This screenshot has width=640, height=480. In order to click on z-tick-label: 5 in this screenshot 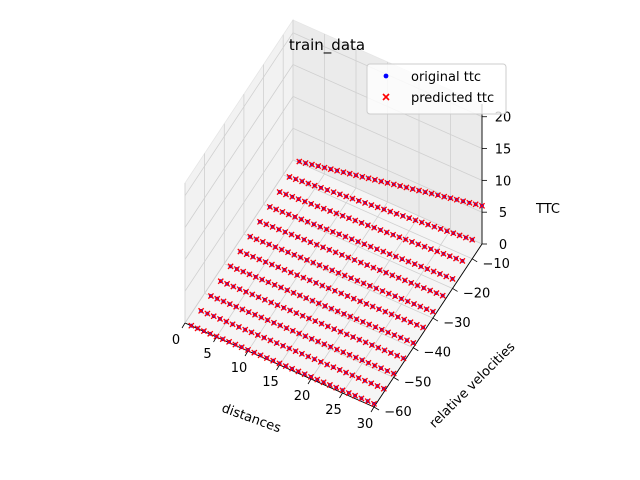, I will do `click(503, 213)`.